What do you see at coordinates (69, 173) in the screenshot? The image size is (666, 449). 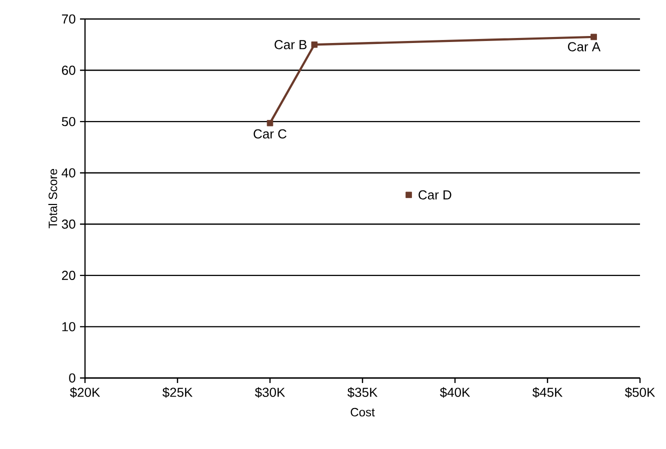 I see `y-tick-label: 40` at bounding box center [69, 173].